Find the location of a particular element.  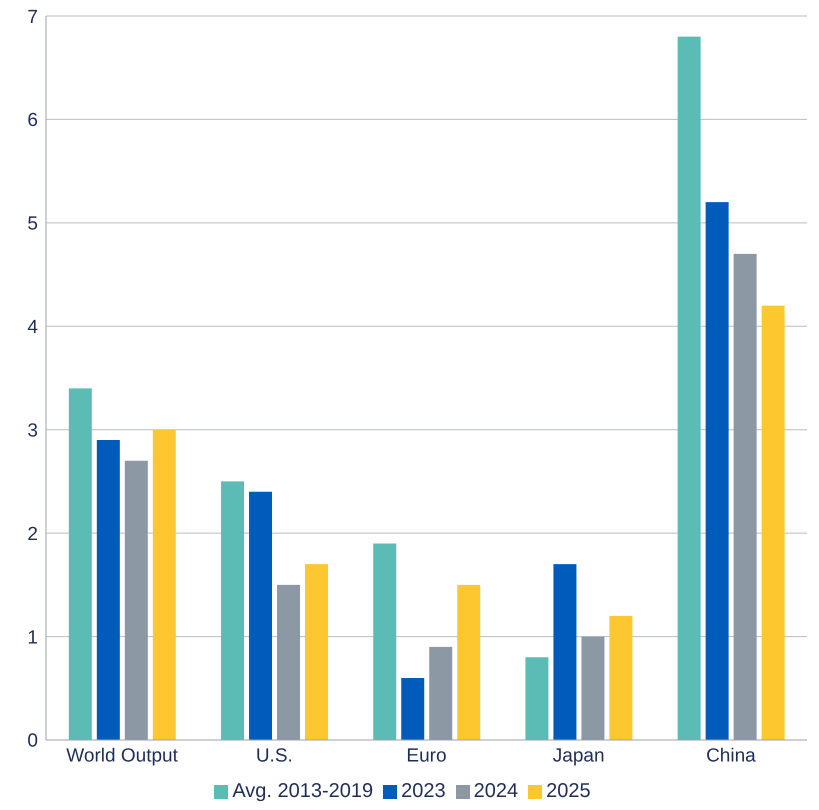

legend-label: 2024 is located at coordinates (496, 791).